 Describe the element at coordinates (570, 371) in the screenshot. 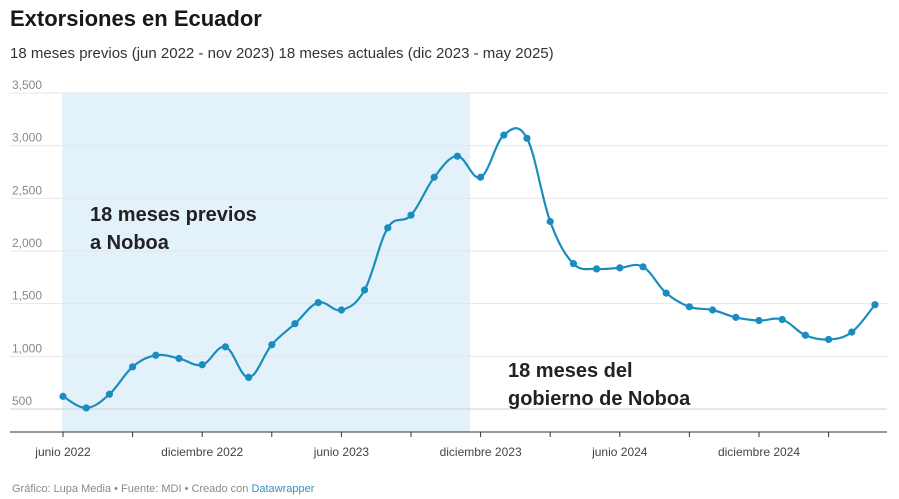

I see `annotation-text: 18 meses del` at that location.